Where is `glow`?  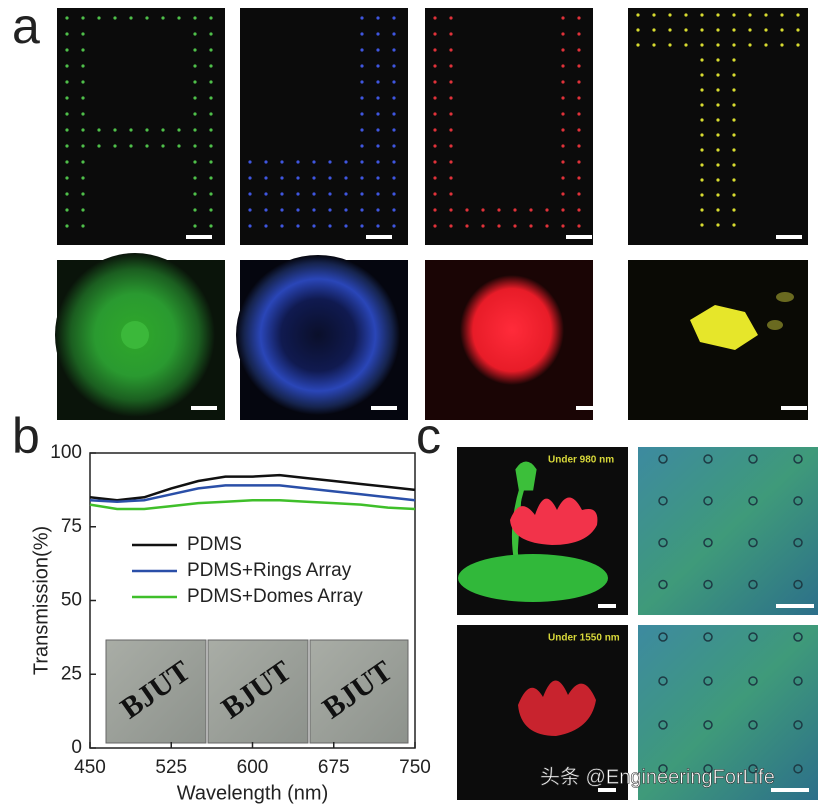
glow is located at coordinates (724, 327).